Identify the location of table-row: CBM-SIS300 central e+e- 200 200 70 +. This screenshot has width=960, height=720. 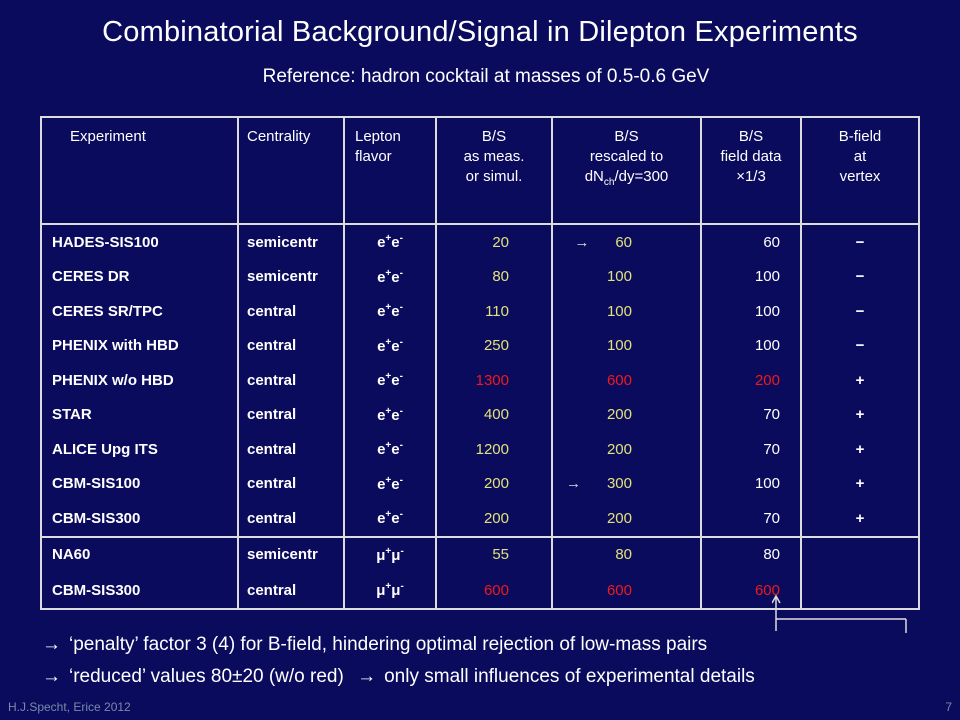
(480, 519).